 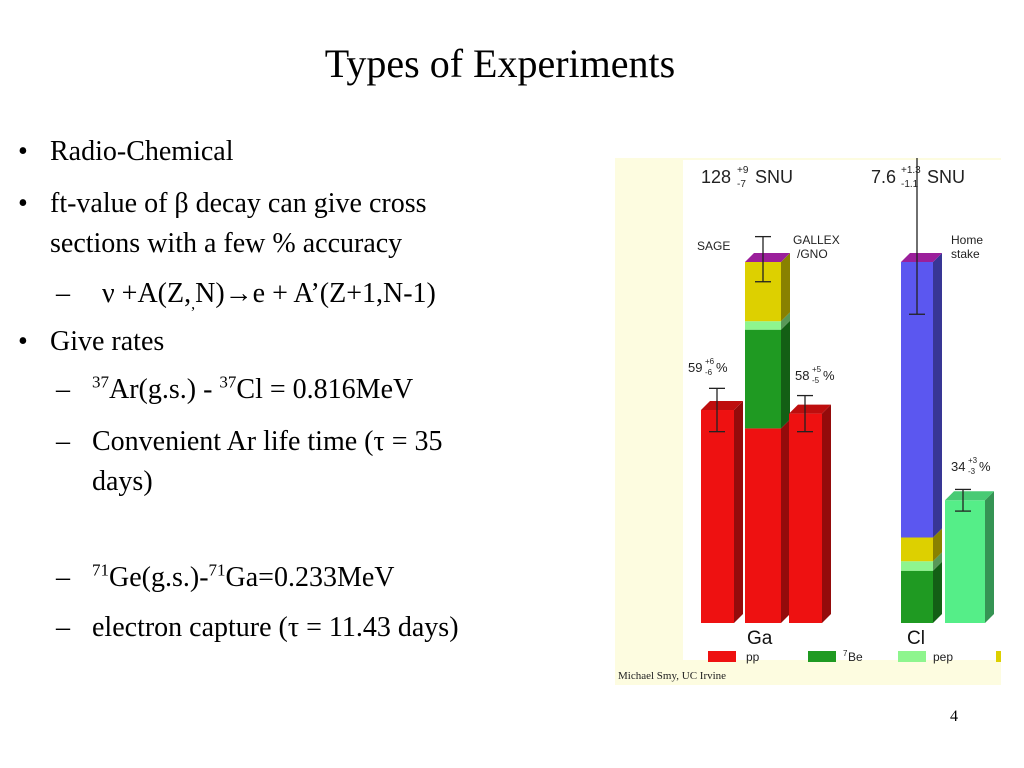 What do you see at coordinates (805, 518) in the screenshot?
I see `gallex-measured-front` at bounding box center [805, 518].